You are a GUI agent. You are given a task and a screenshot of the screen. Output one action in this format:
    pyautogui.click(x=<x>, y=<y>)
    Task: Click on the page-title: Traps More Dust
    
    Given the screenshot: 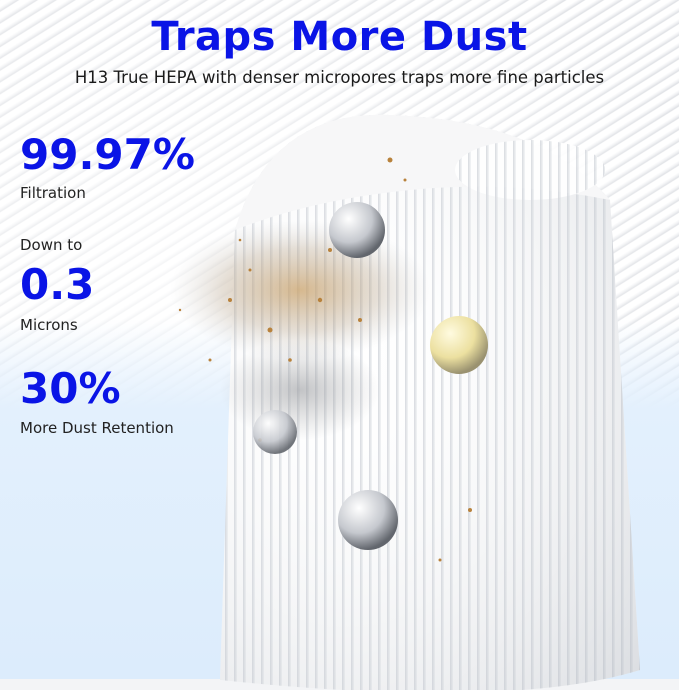 What is the action you would take?
    pyautogui.click(x=339, y=37)
    